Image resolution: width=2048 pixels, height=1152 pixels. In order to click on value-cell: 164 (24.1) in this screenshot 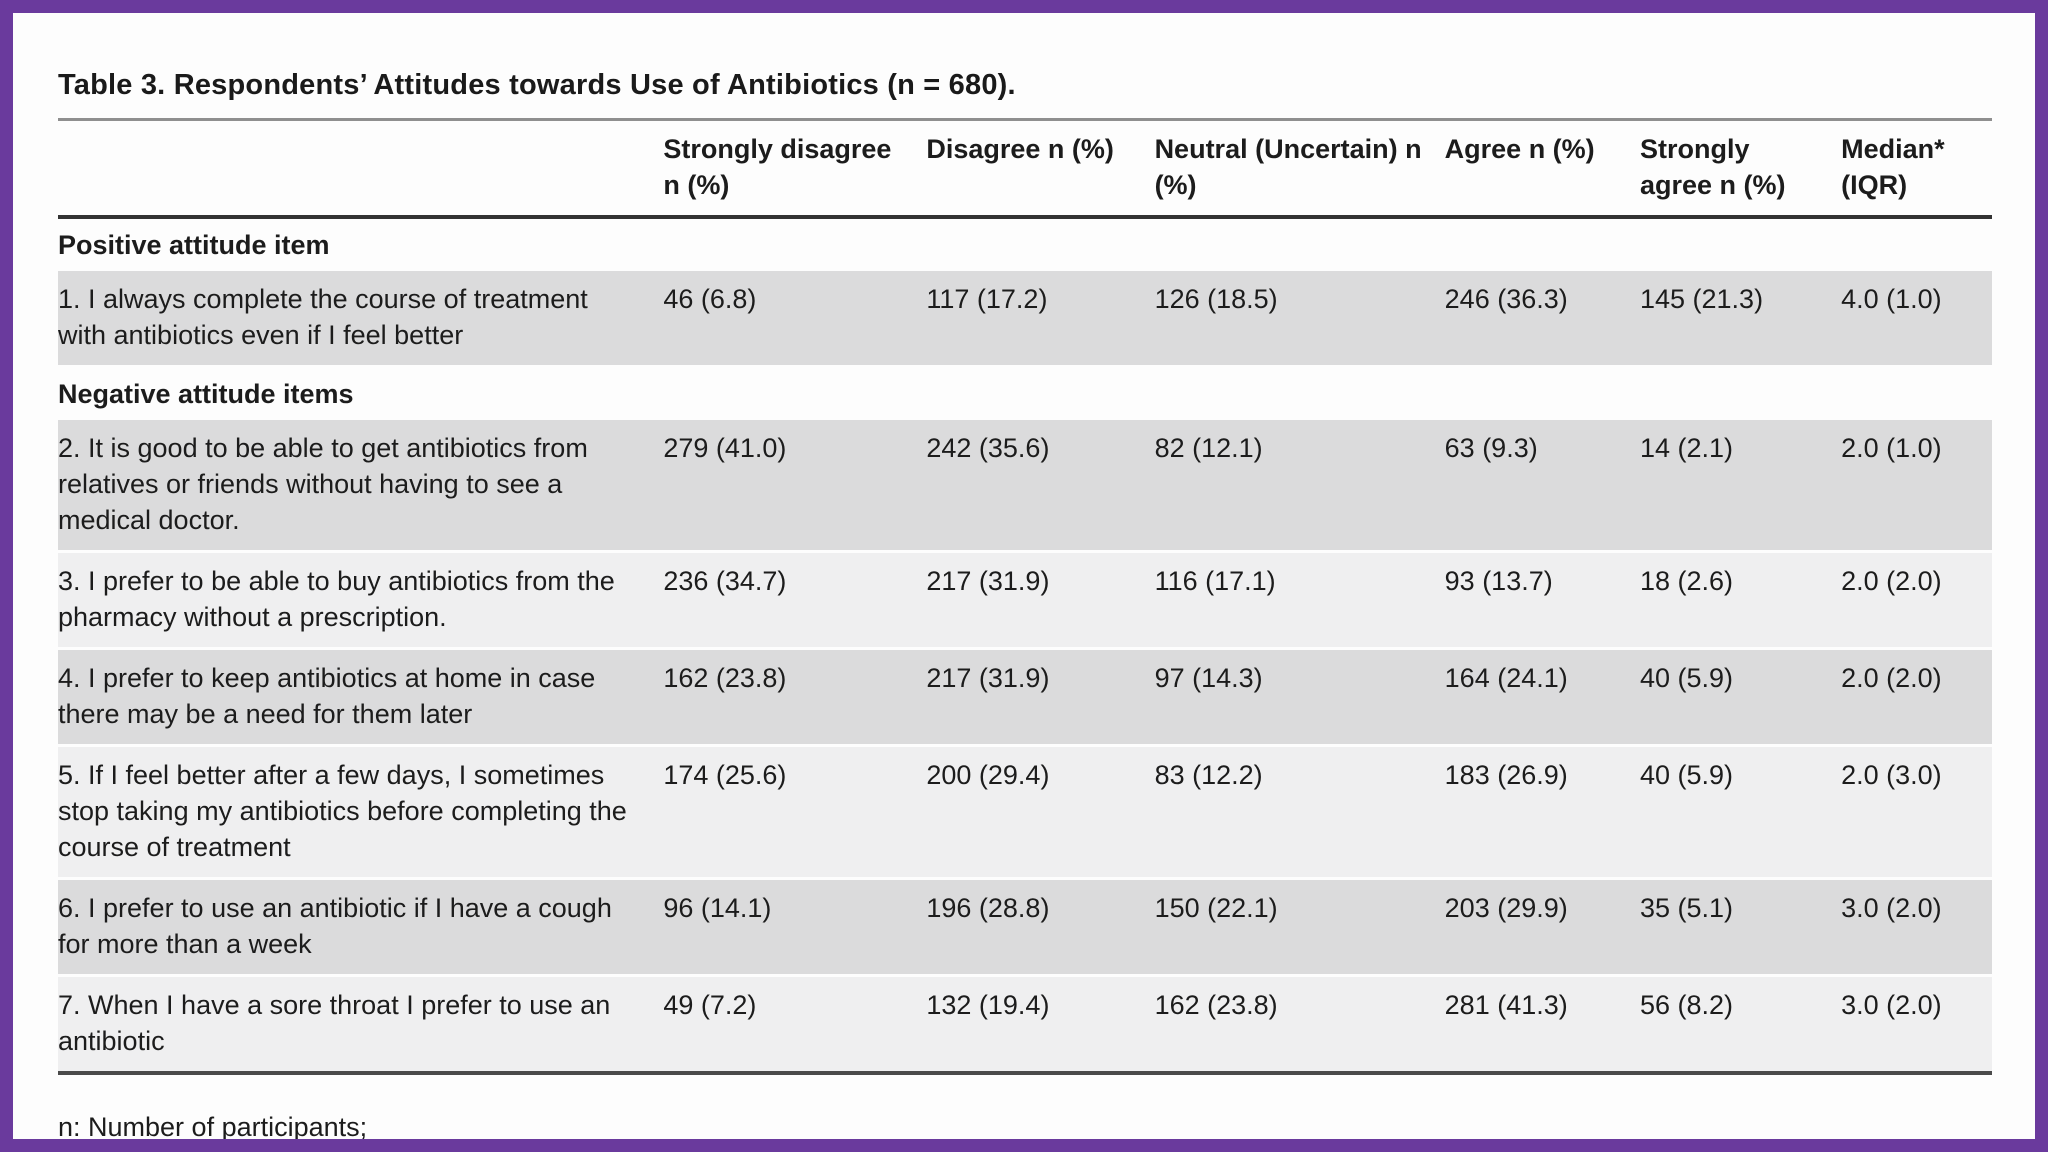, I will do `click(1542, 697)`.